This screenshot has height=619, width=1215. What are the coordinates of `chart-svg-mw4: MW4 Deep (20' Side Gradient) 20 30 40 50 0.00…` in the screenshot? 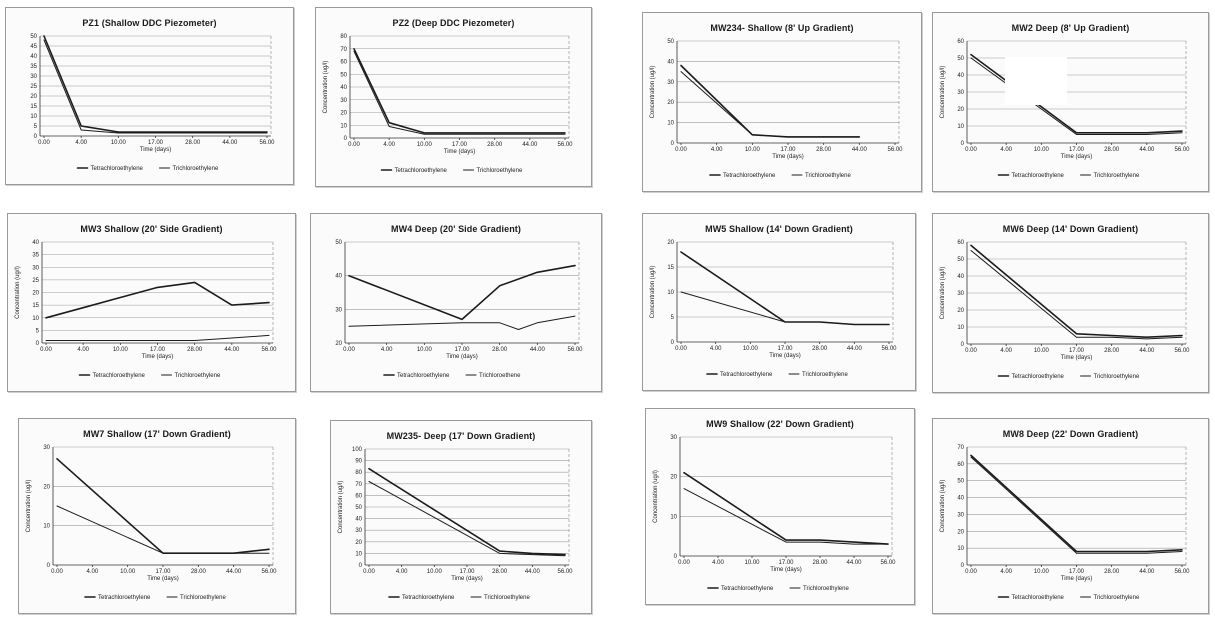 It's located at (459, 301).